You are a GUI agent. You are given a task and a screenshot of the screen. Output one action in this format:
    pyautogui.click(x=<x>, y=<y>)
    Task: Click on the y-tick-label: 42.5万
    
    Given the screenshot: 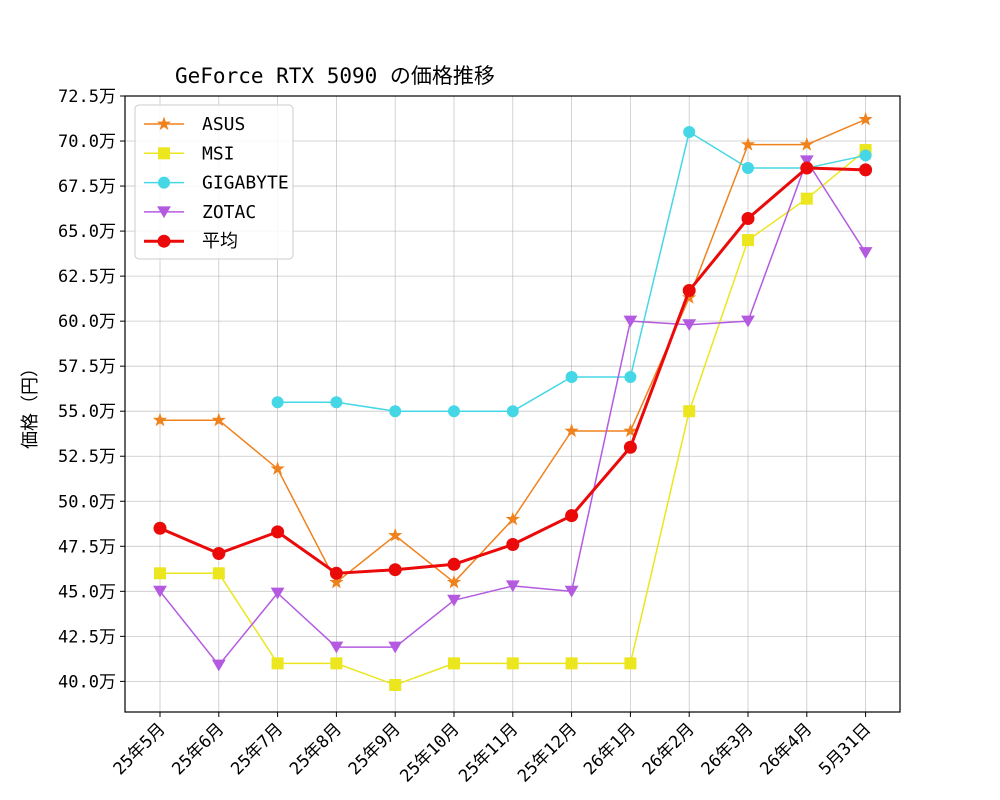 What is the action you would take?
    pyautogui.click(x=87, y=637)
    